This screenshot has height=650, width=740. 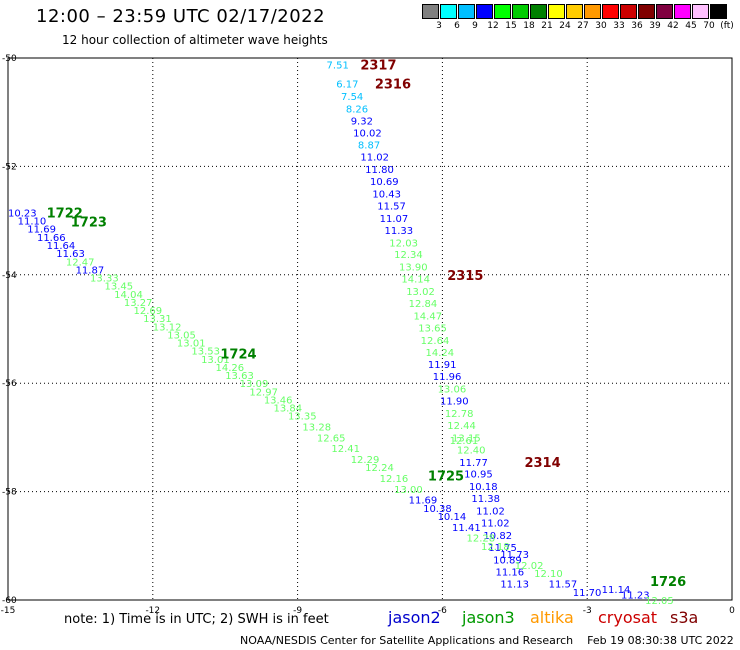 I want to click on color-scale-label: 45, so click(x=691, y=26).